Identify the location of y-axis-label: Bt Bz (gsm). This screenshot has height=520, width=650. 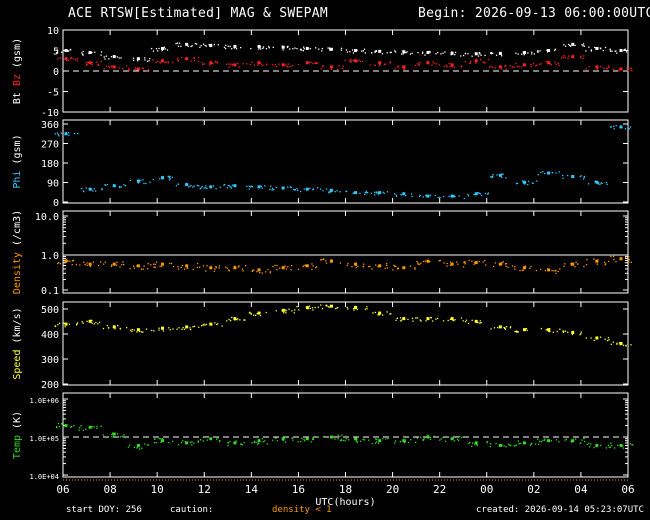
(17, 71).